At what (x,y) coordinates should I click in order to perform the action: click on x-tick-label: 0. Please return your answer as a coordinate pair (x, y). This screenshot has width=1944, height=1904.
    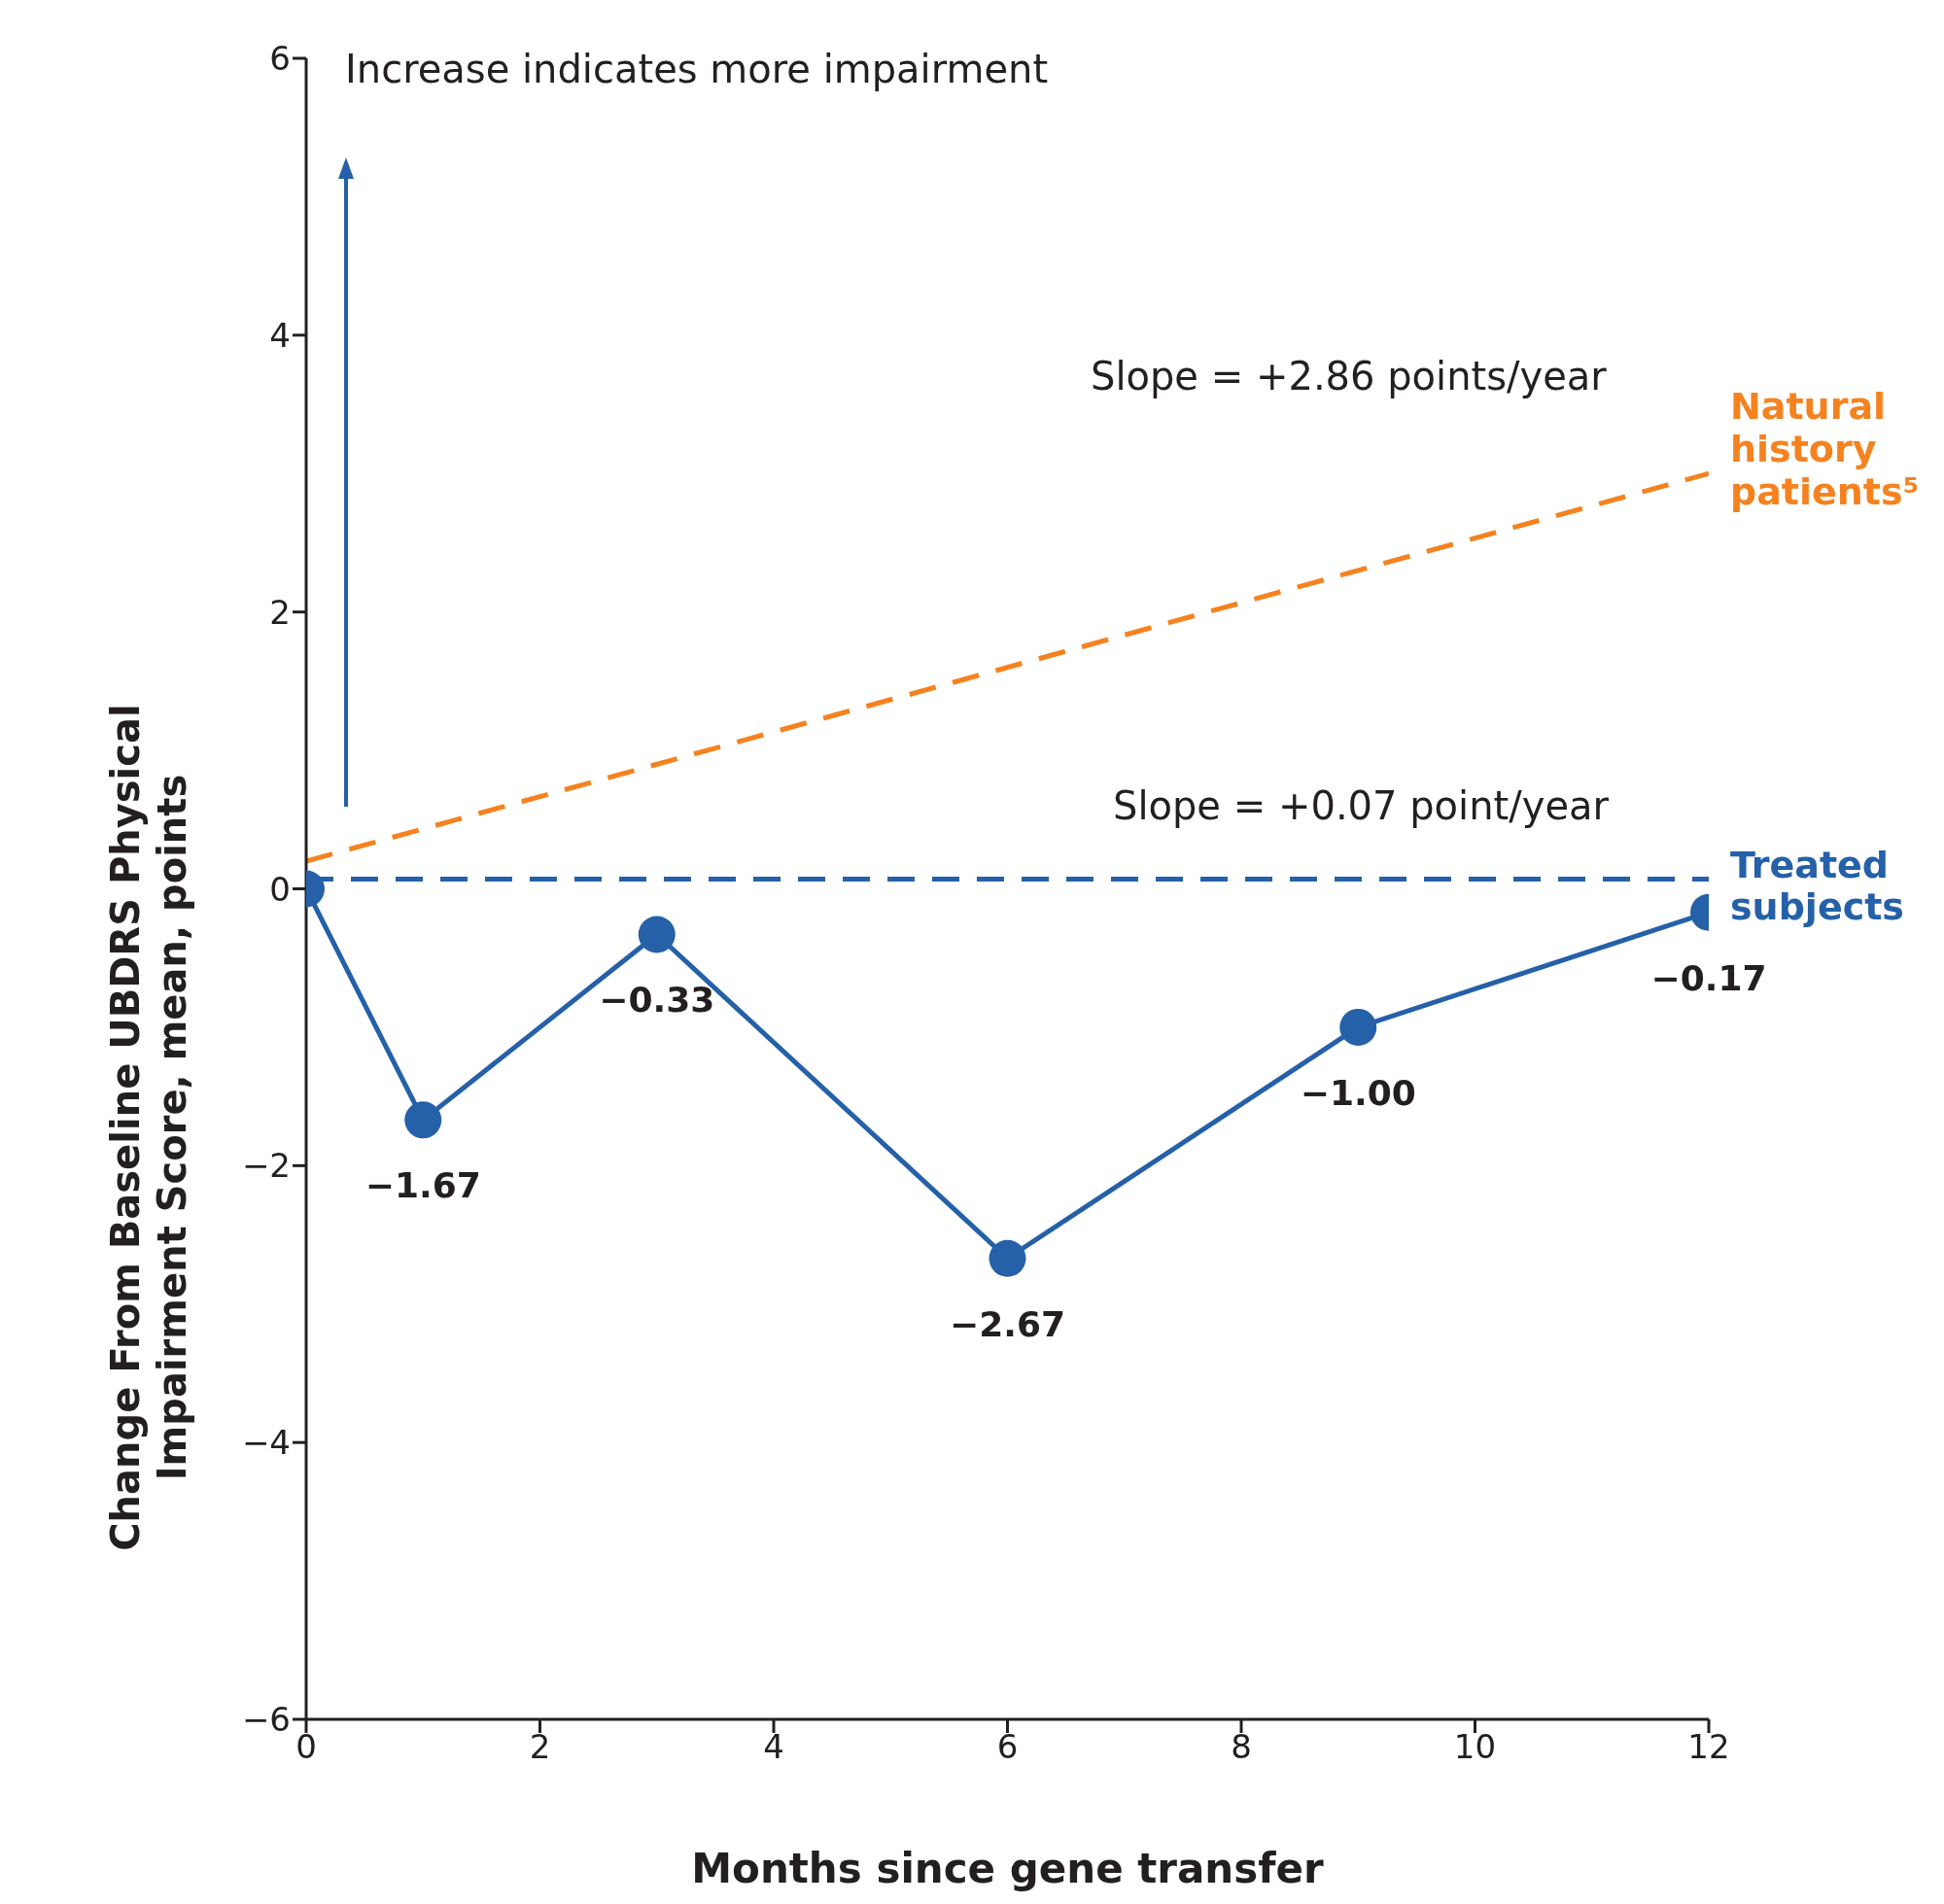
    Looking at the image, I should click on (306, 1747).